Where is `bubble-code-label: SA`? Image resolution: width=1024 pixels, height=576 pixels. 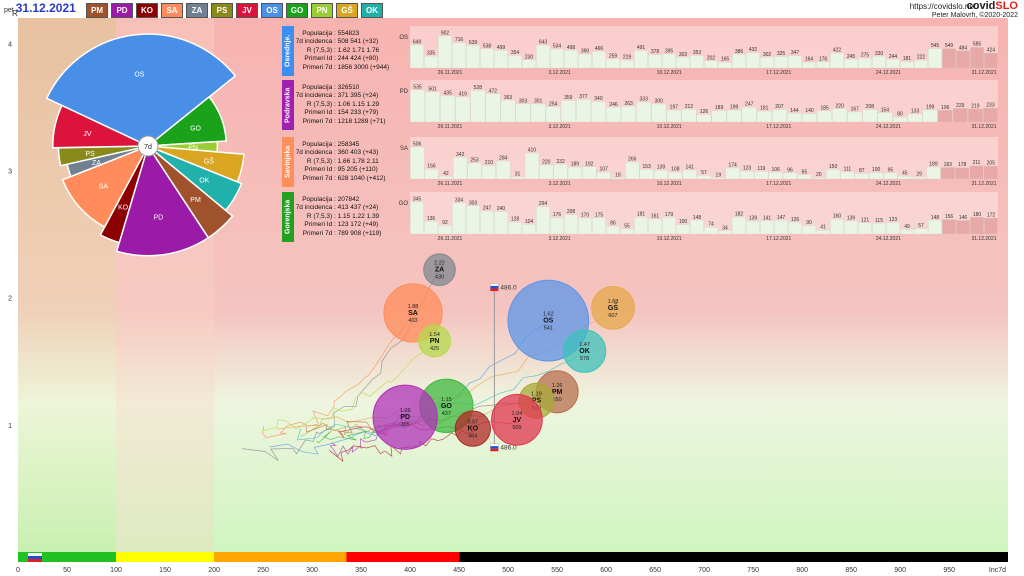
bubble-code-label: SA is located at coordinates (413, 313).